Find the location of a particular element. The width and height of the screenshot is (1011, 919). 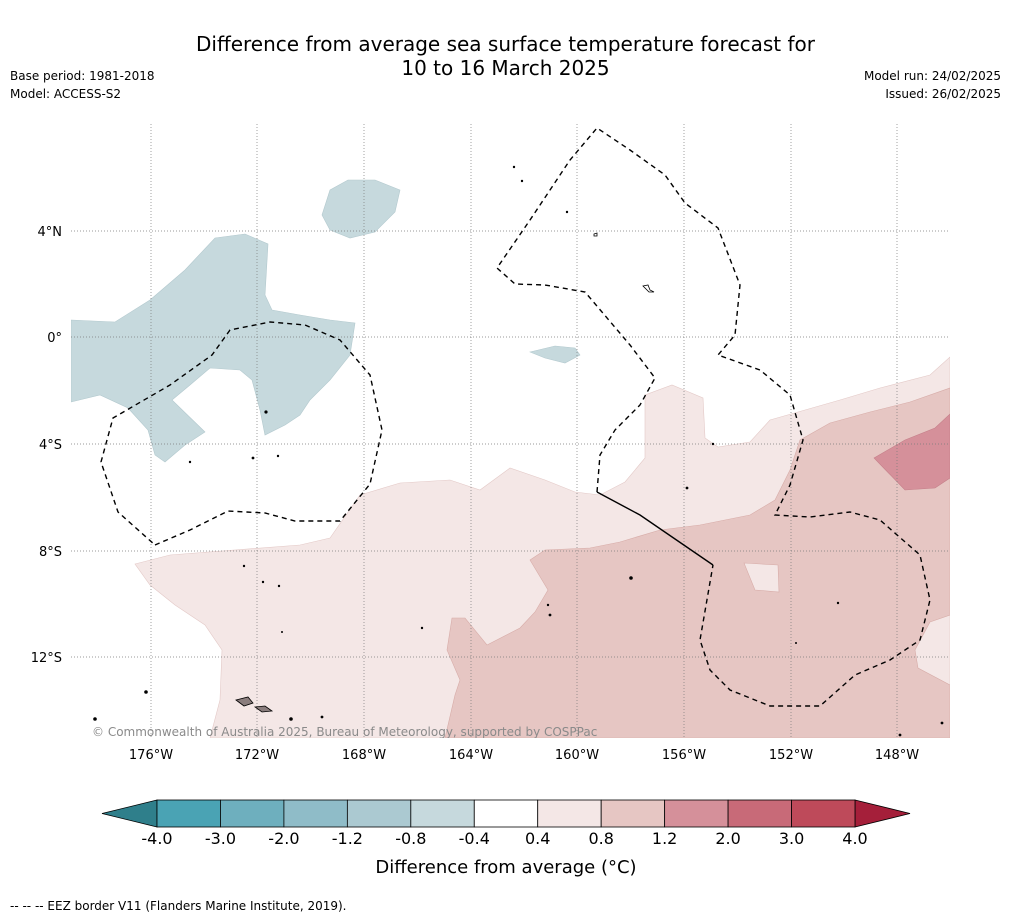

latitude-labels: 4°N 0° 4°S 8°S 12°S is located at coordinates (46, 445).